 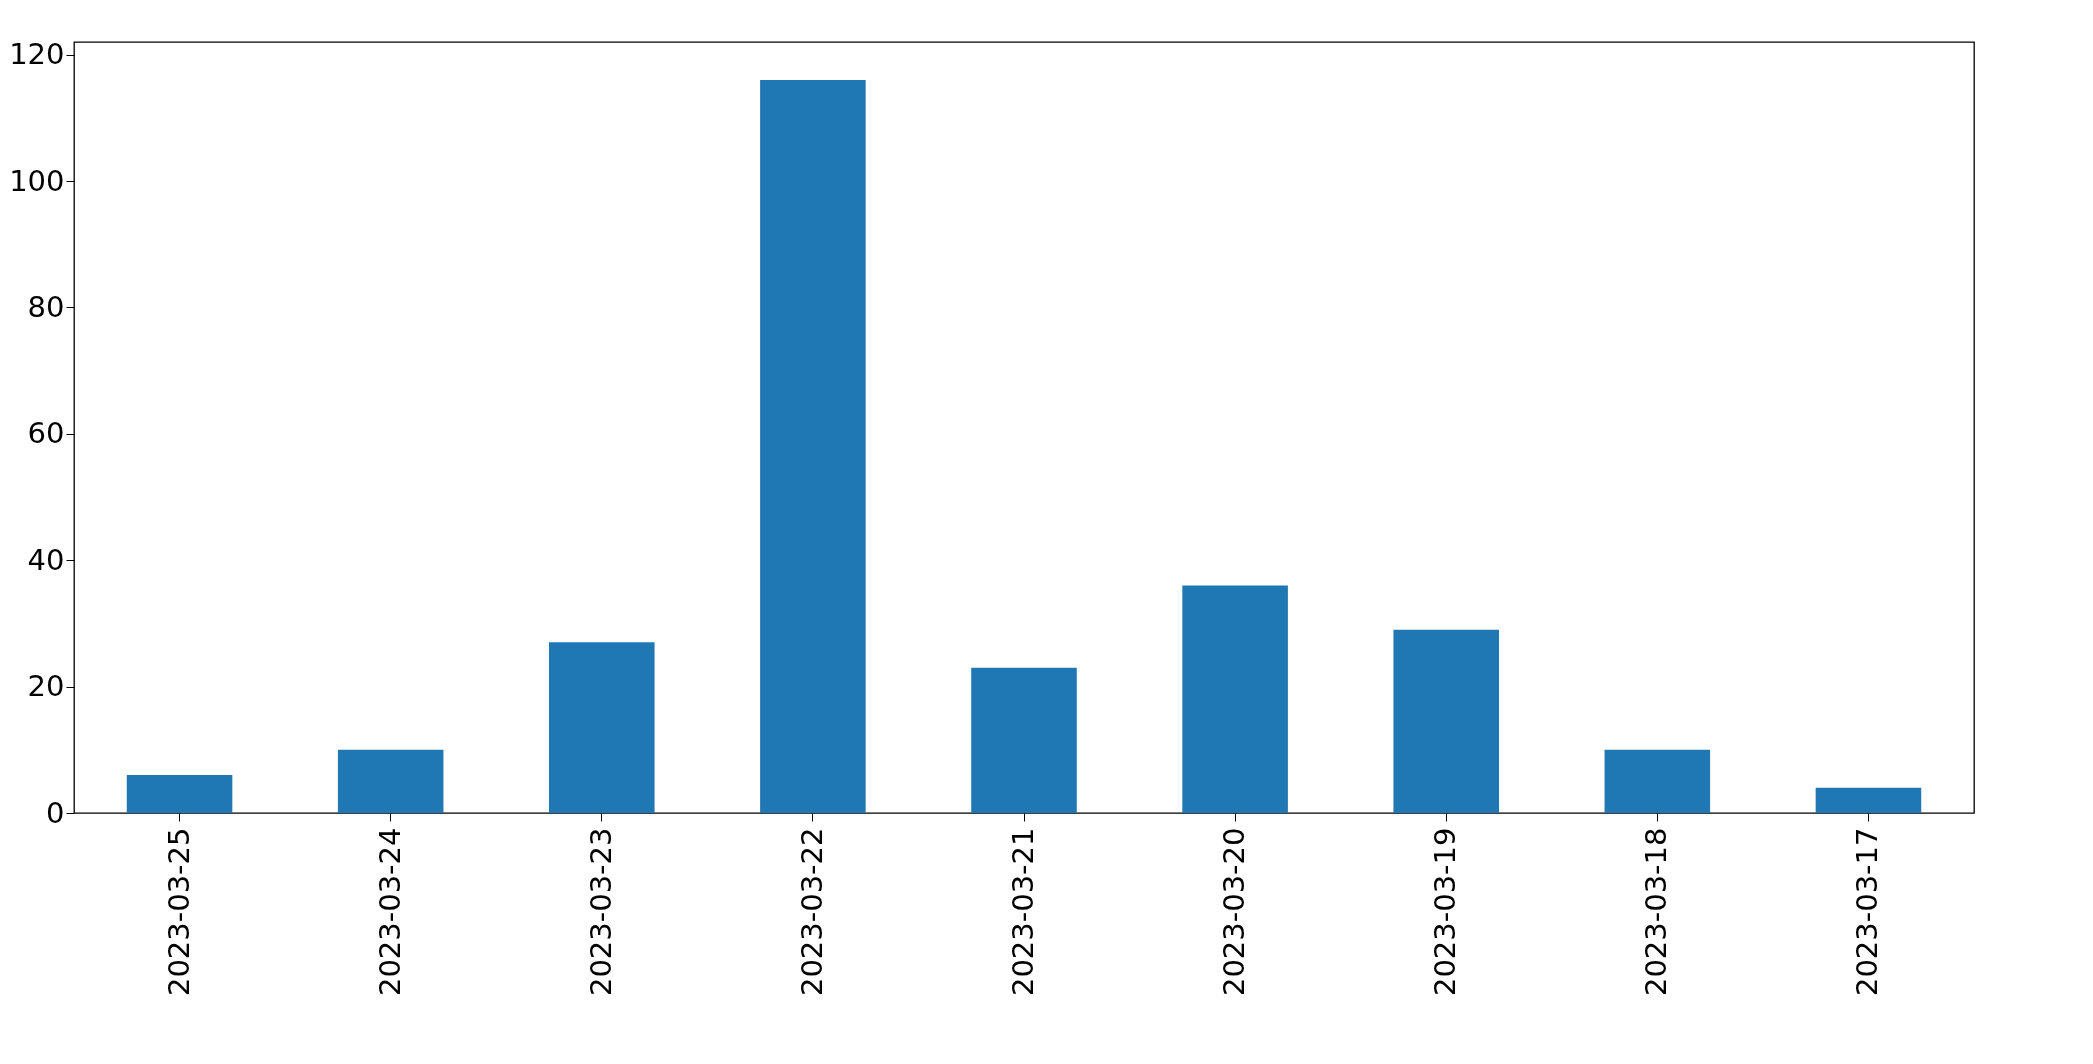 What do you see at coordinates (389, 912) in the screenshot?
I see `x-tick-label: 2023-03-24` at bounding box center [389, 912].